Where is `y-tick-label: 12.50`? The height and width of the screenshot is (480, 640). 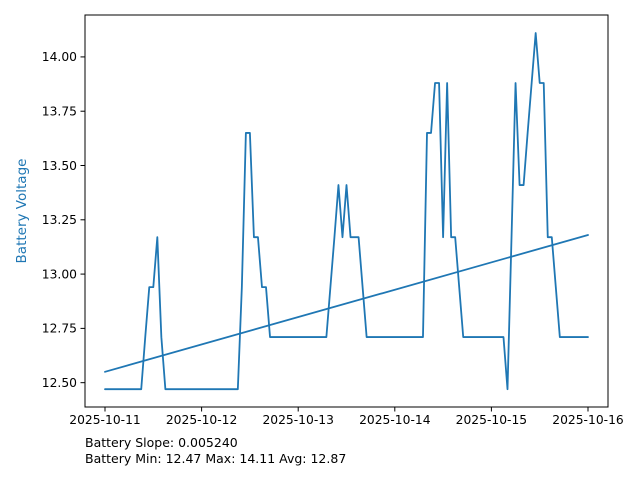
y-tick-label: 12.50 is located at coordinates (59, 383).